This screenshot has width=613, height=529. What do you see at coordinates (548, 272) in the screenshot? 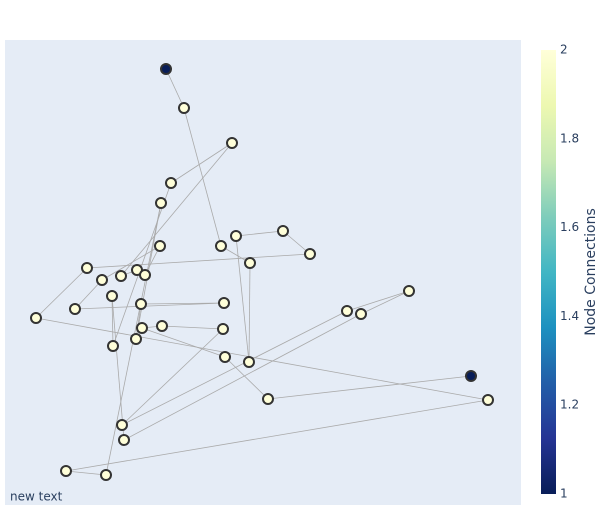
I see `colorbar` at bounding box center [548, 272].